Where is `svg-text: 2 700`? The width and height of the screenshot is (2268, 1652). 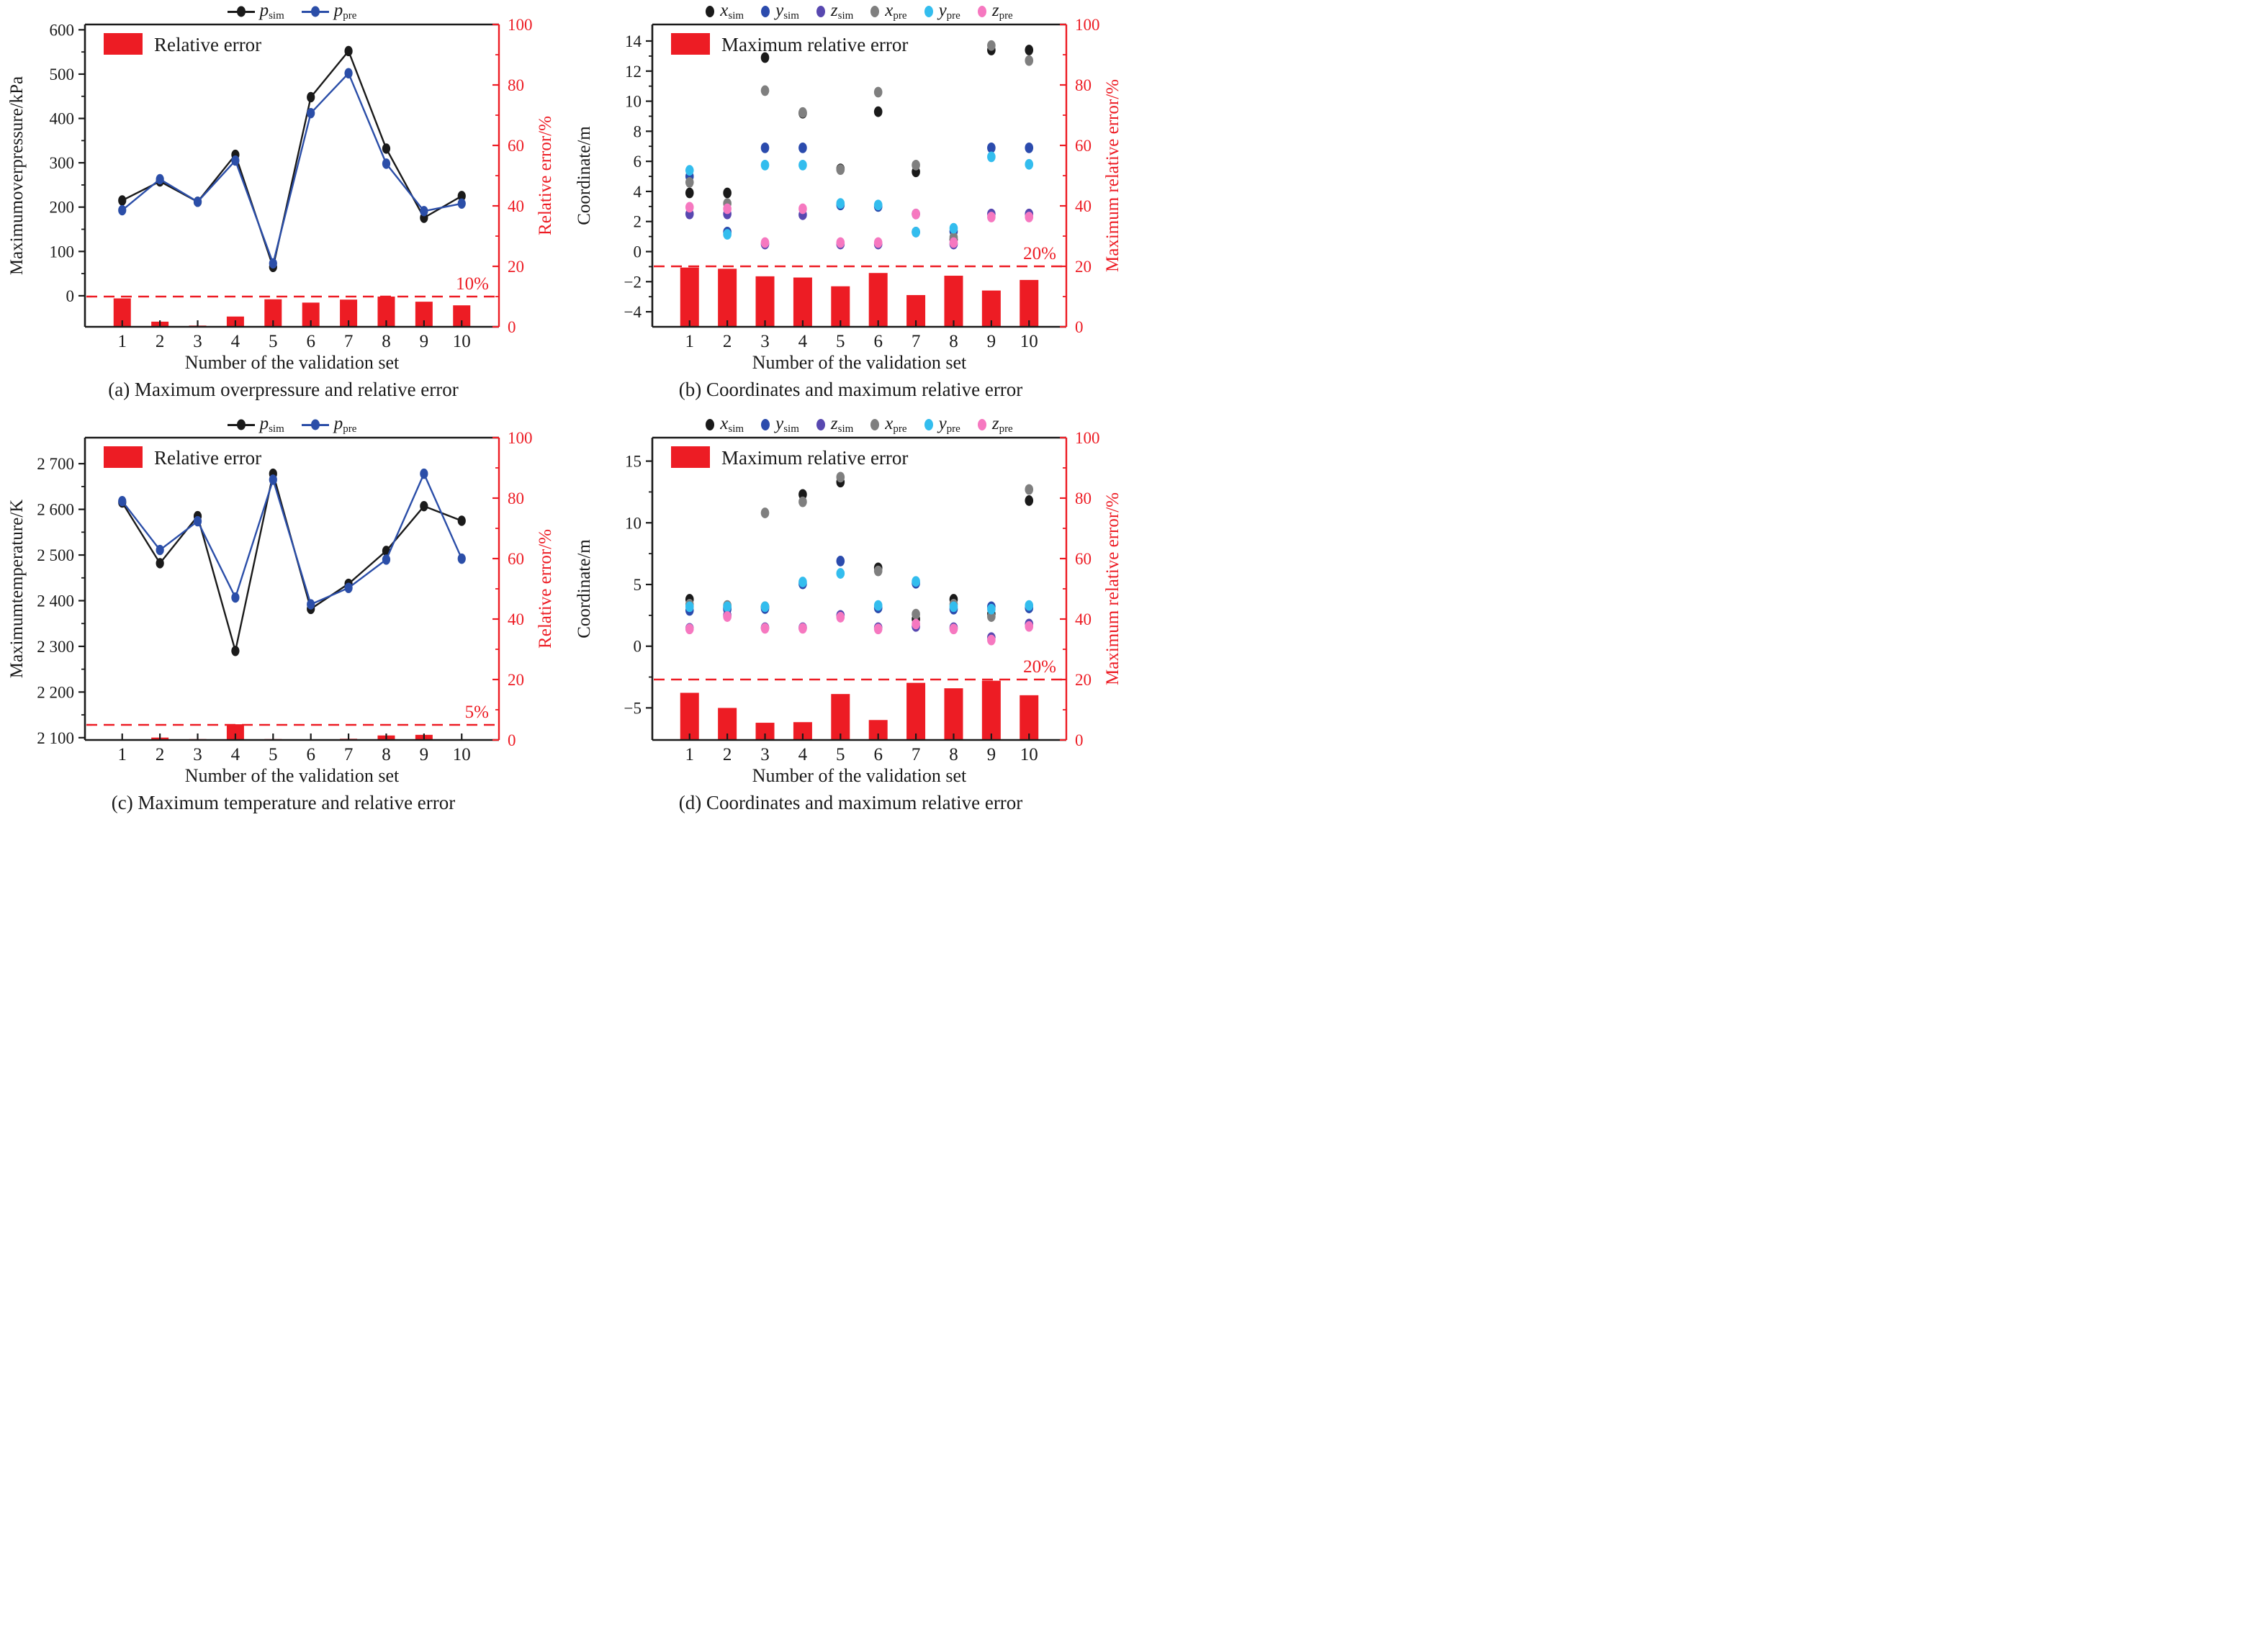 svg-text: 2 700 is located at coordinates (55, 464).